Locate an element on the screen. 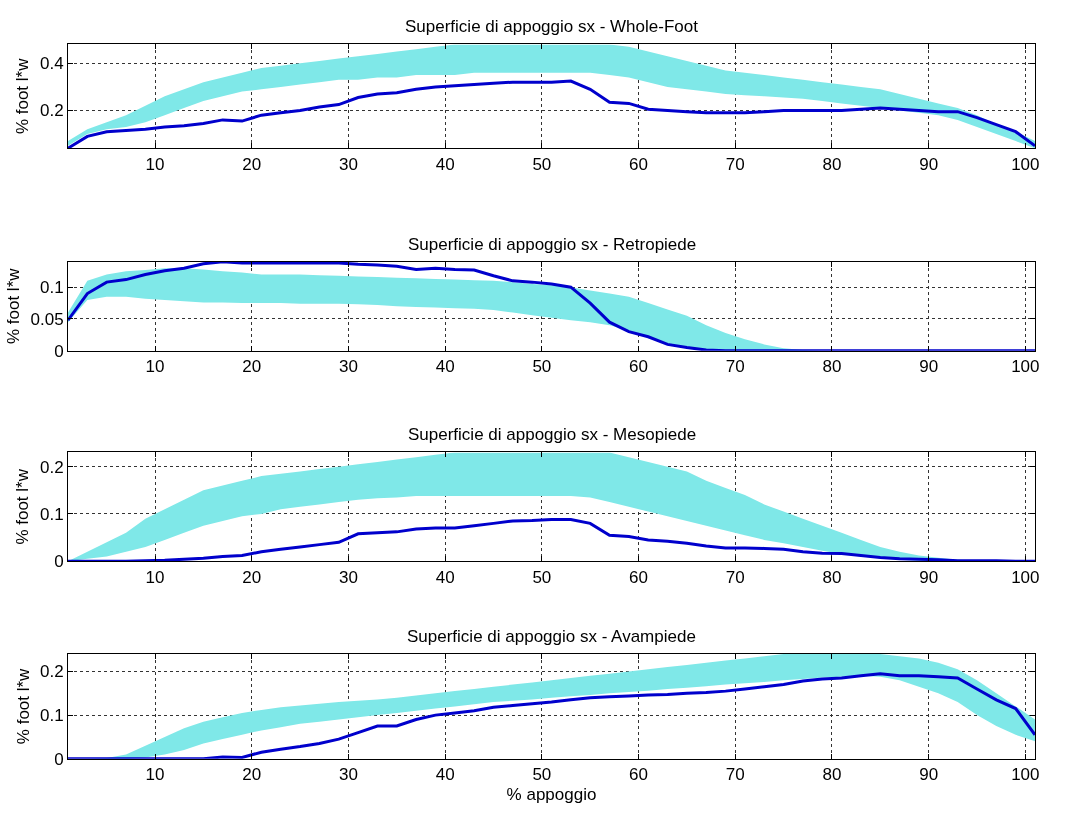 Image resolution: width=1072 pixels, height=831 pixels. chart-title: Superficie di appoggio sx - Mesopiede is located at coordinates (552, 434).